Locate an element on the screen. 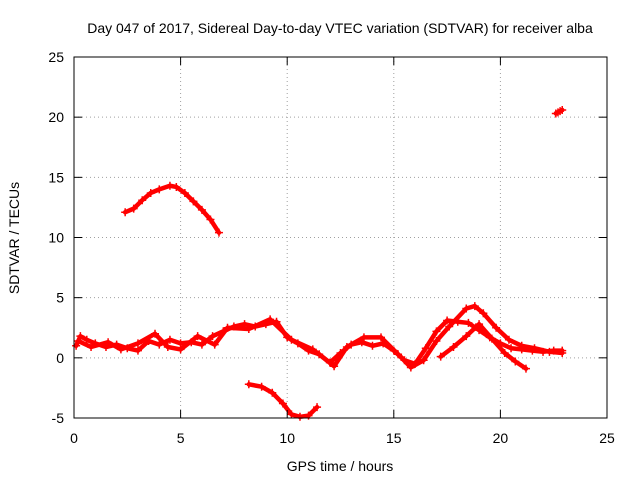  y-axis-label: SDTVAR / TECUs is located at coordinates (14, 238).